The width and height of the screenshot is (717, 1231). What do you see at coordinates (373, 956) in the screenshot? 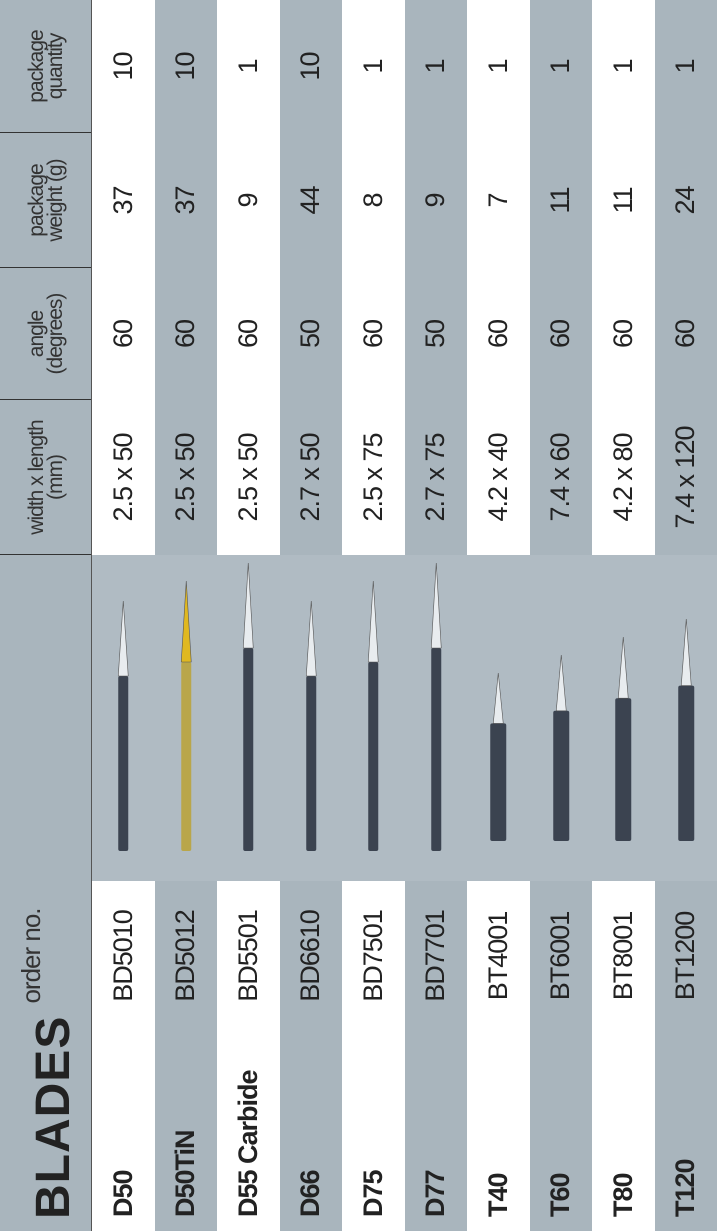
I see `table-cell: BD7501` at bounding box center [373, 956].